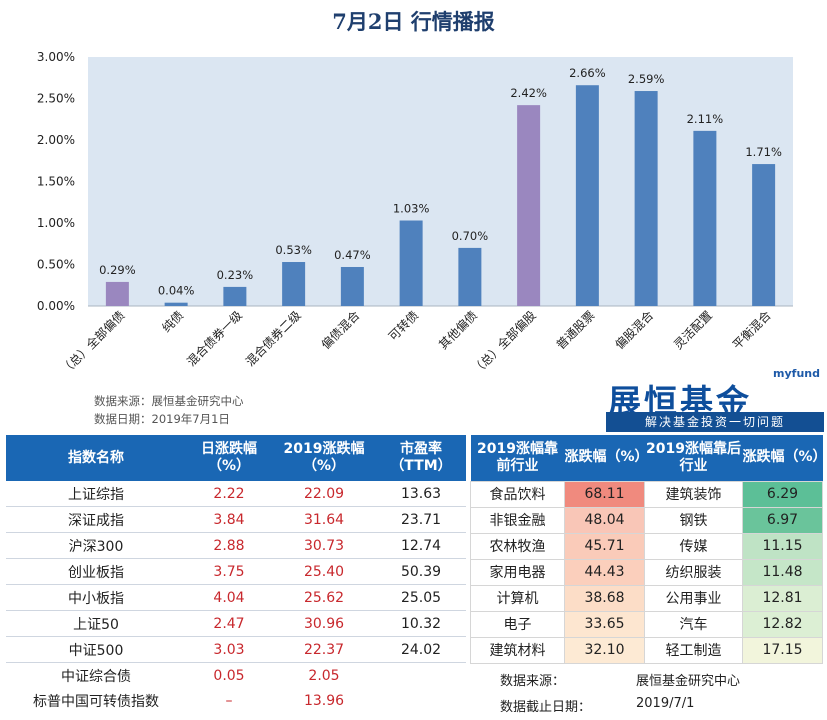 Image resolution: width=827 pixels, height=720 pixels. Describe the element at coordinates (604, 520) in the screenshot. I see `top-change-cell: 48.04` at that location.